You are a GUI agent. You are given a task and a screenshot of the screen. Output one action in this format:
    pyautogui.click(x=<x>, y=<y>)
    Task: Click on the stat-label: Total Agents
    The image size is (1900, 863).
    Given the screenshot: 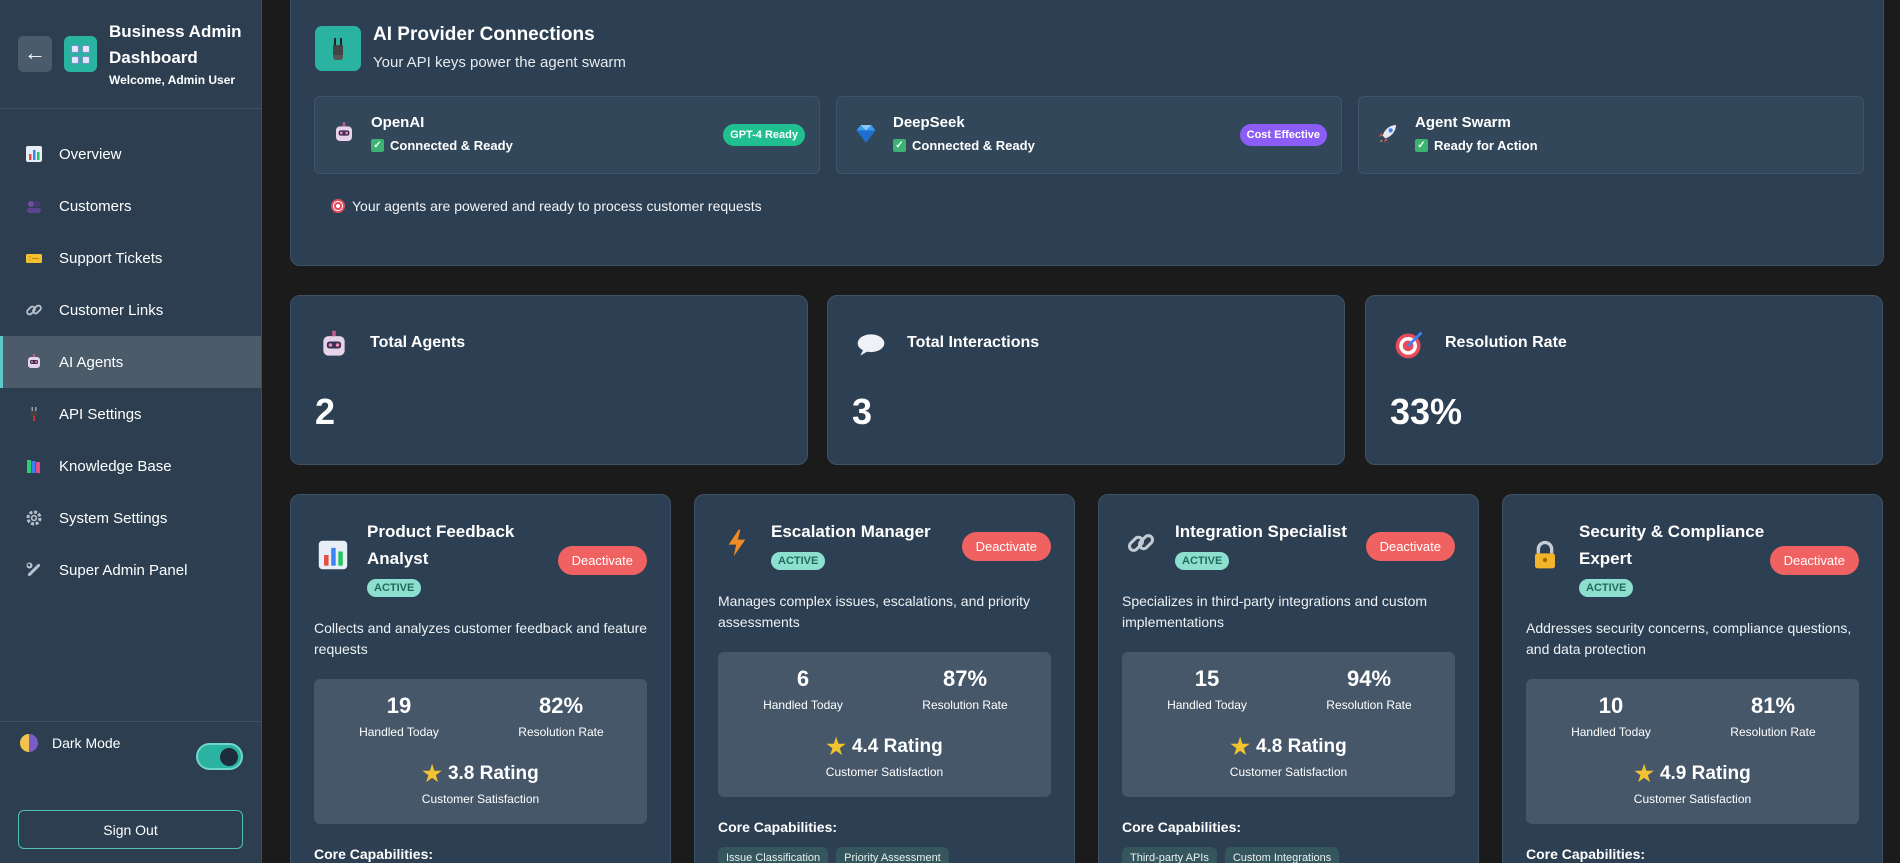 What is the action you would take?
    pyautogui.click(x=418, y=342)
    